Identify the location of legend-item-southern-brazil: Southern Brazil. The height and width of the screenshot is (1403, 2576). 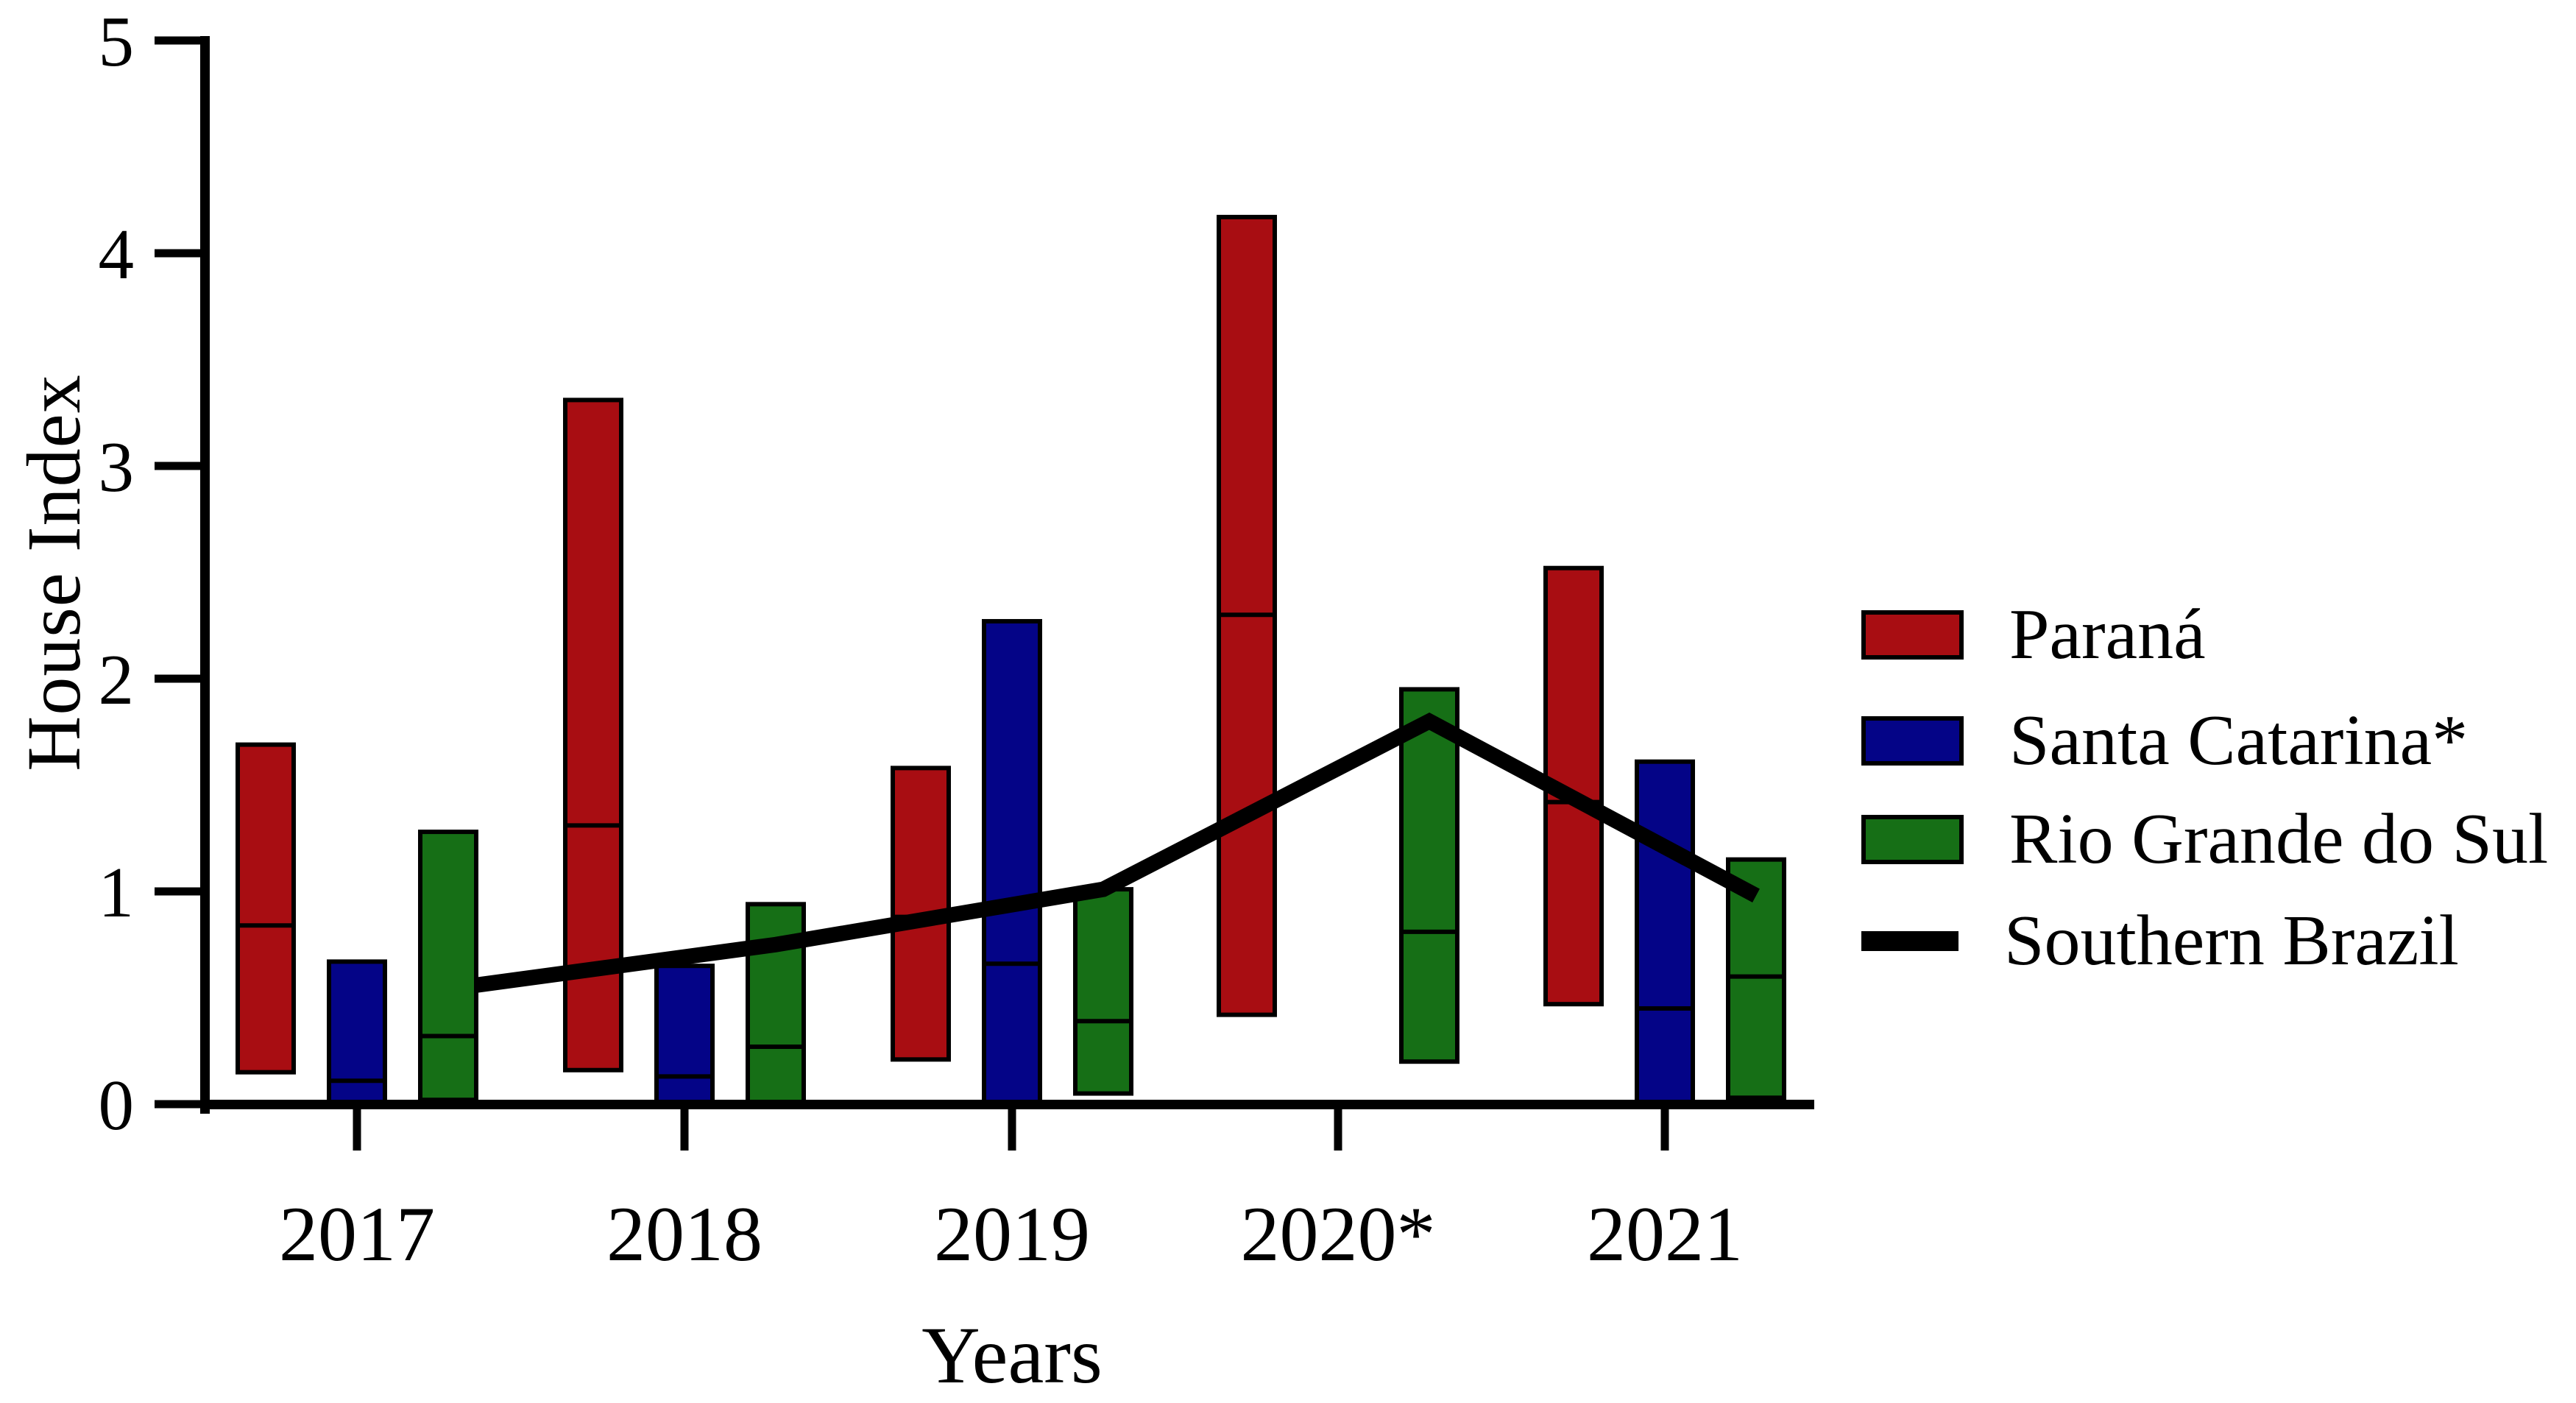
(2160, 940).